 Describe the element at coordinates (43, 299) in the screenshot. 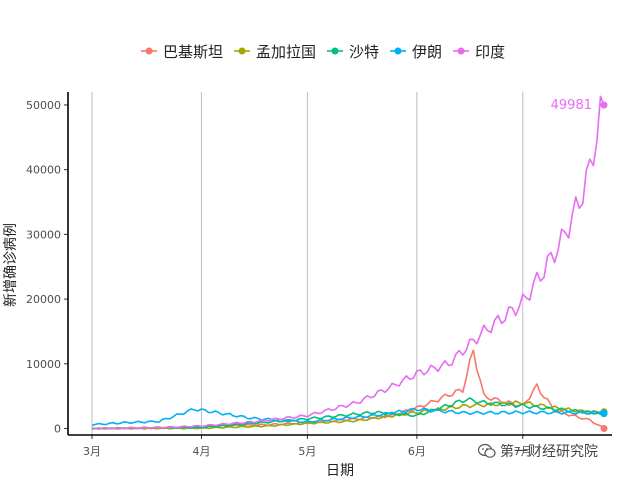

I see `y-tick-label: 20000` at that location.